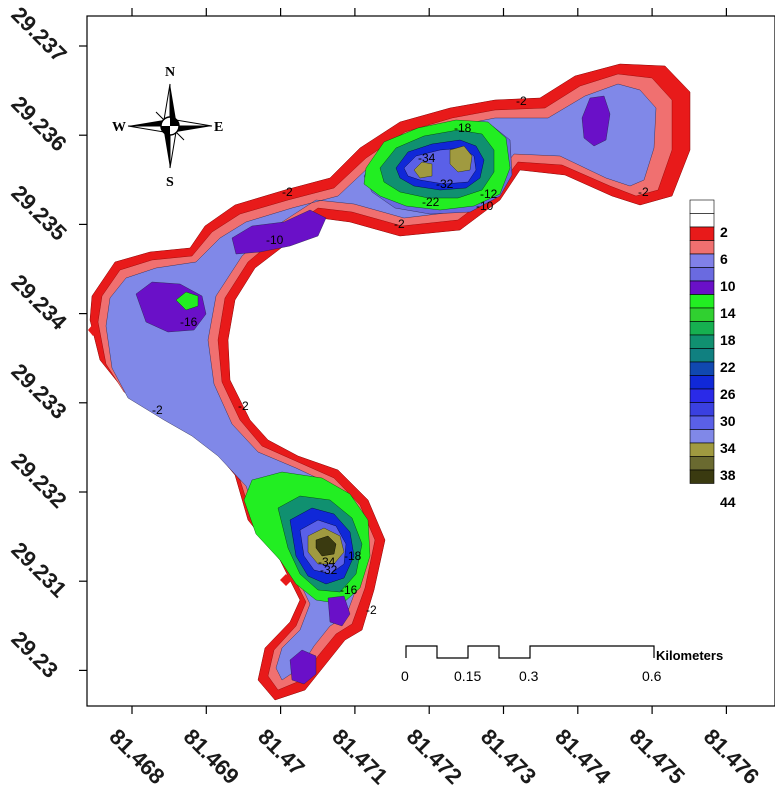 This screenshot has height=792, width=775. Describe the element at coordinates (119, 127) in the screenshot. I see `compass-west: W` at that location.